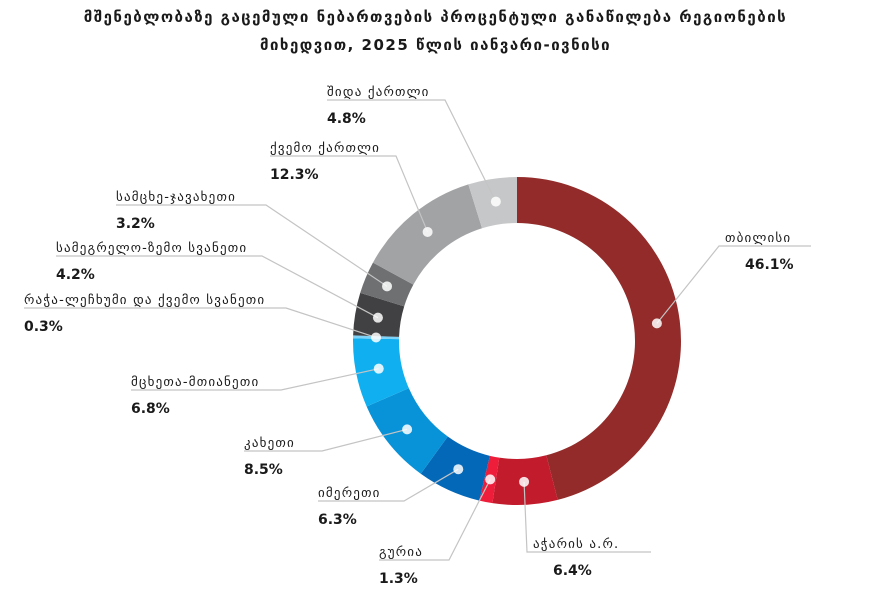 The width and height of the screenshot is (871, 595). Describe the element at coordinates (412, 150) in the screenshot. I see `slice-11-leader-line` at that location.